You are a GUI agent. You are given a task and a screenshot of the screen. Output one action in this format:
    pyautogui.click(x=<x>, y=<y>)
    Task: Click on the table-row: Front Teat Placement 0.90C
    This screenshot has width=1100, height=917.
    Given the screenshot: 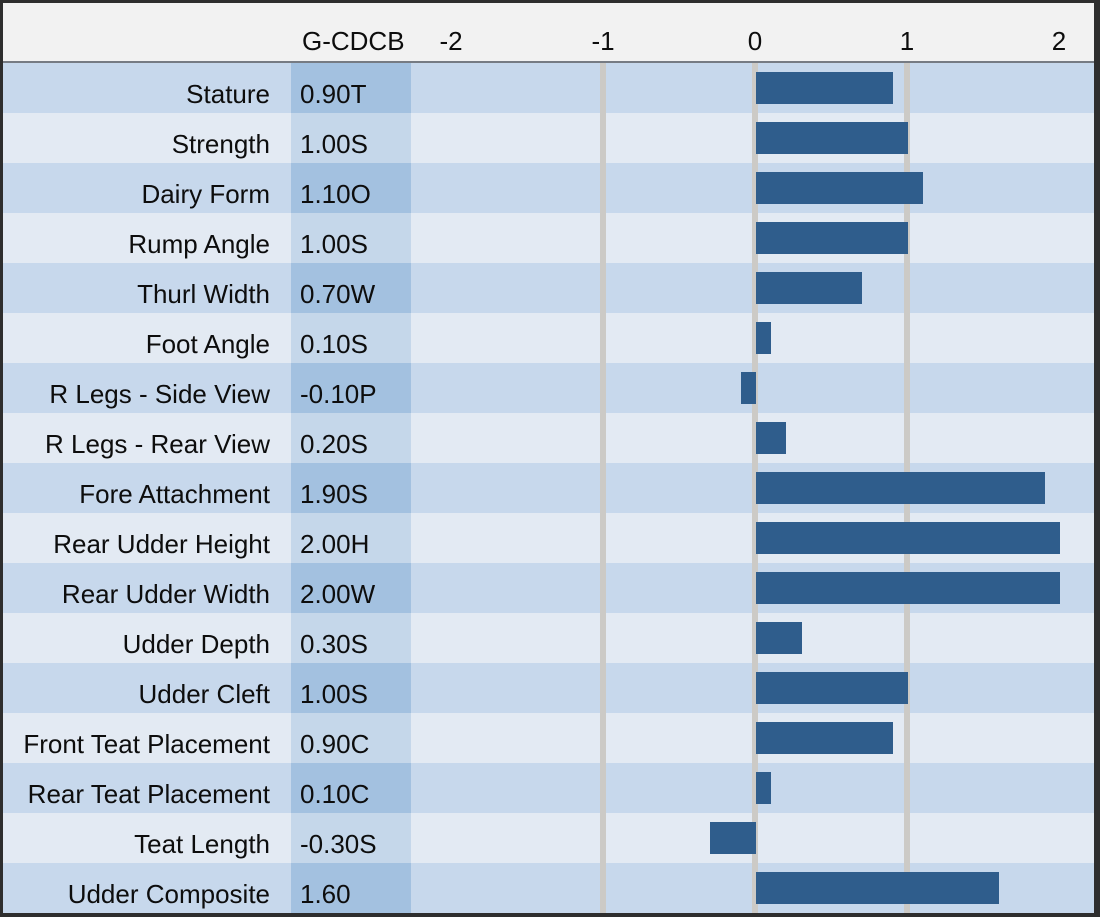 What is the action you would take?
    pyautogui.click(x=548, y=738)
    